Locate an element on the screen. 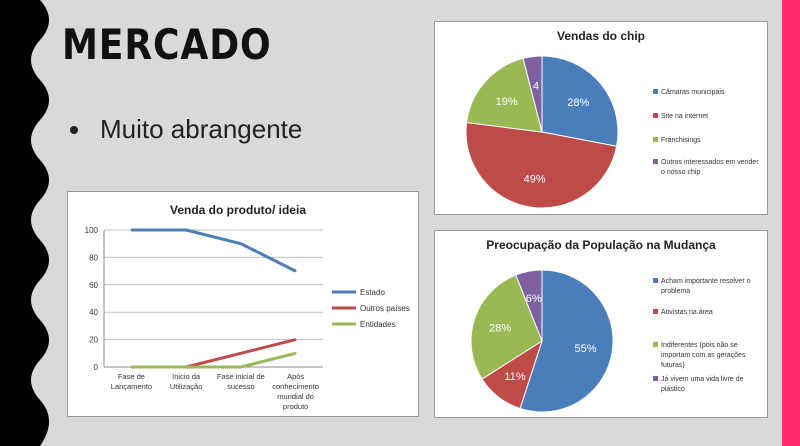 This screenshot has height=446, width=800. slice-label: 6% is located at coordinates (534, 299).